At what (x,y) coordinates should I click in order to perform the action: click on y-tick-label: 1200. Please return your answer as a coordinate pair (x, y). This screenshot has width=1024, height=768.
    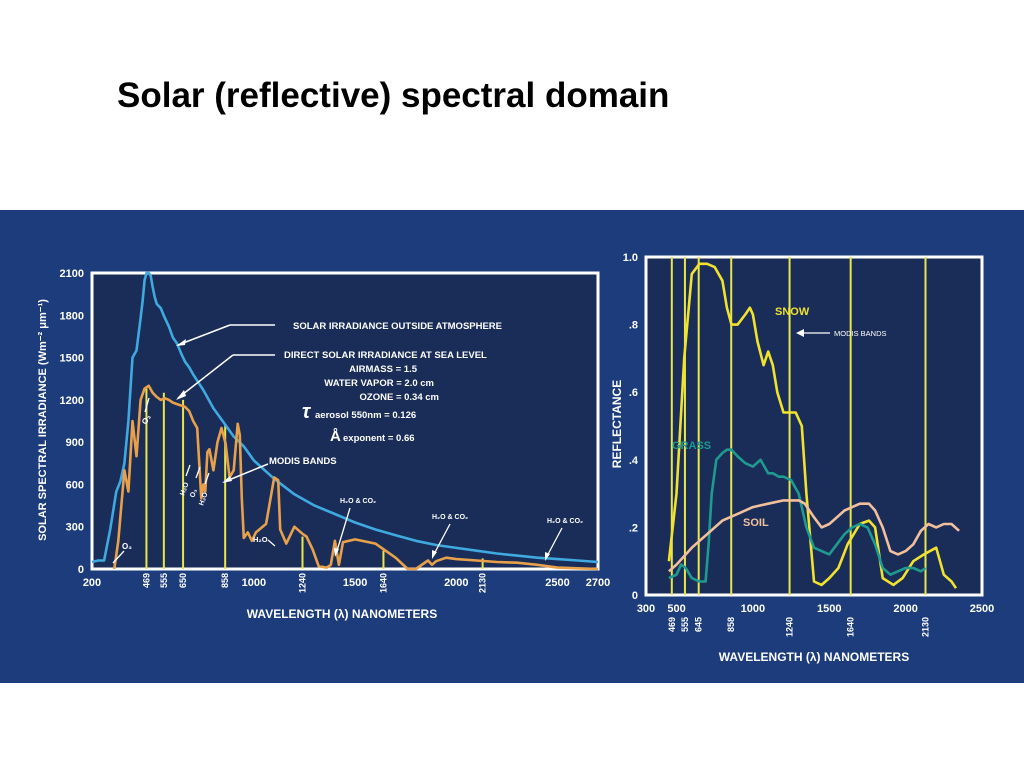
    Looking at the image, I should click on (72, 401).